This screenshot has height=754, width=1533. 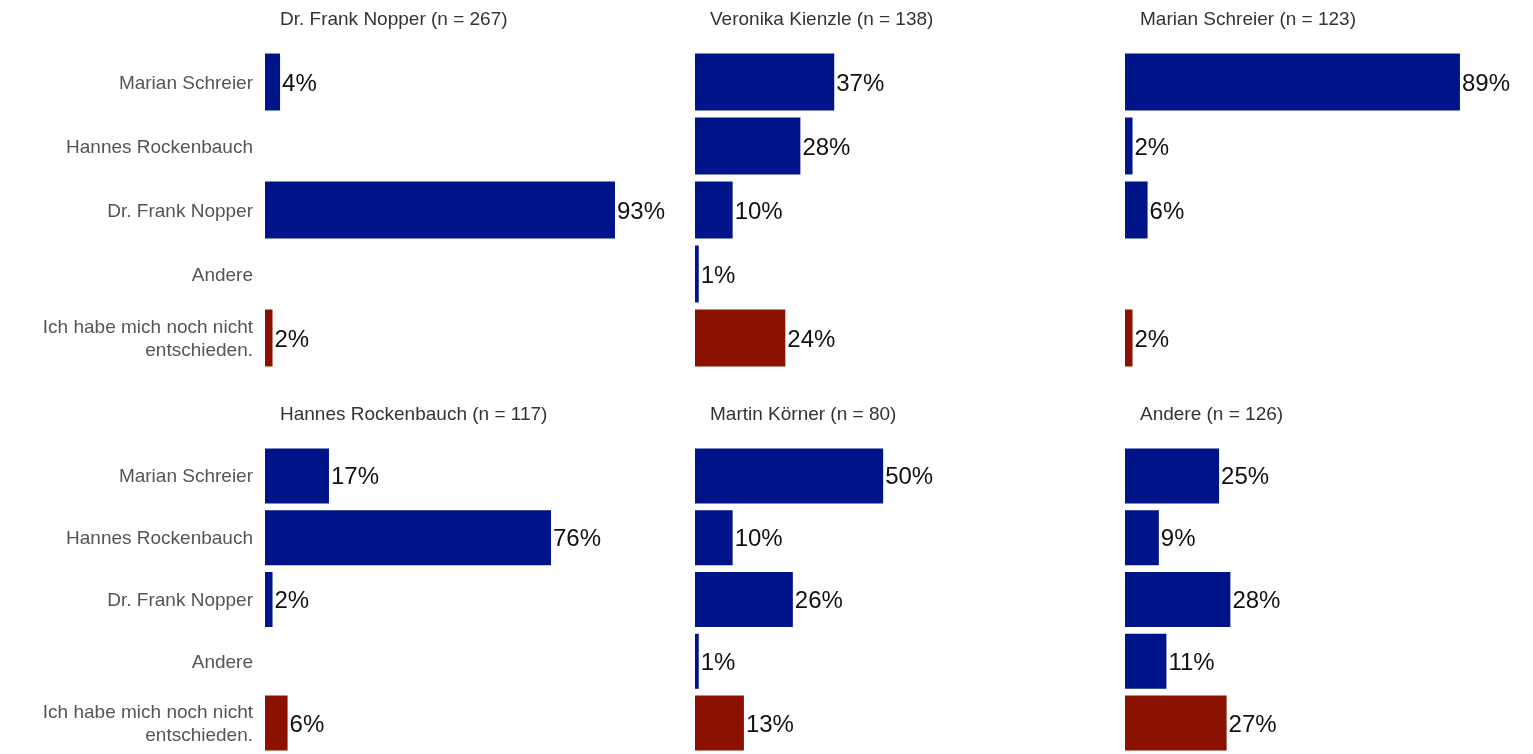 I want to click on data-label: 26%, so click(x=818, y=599).